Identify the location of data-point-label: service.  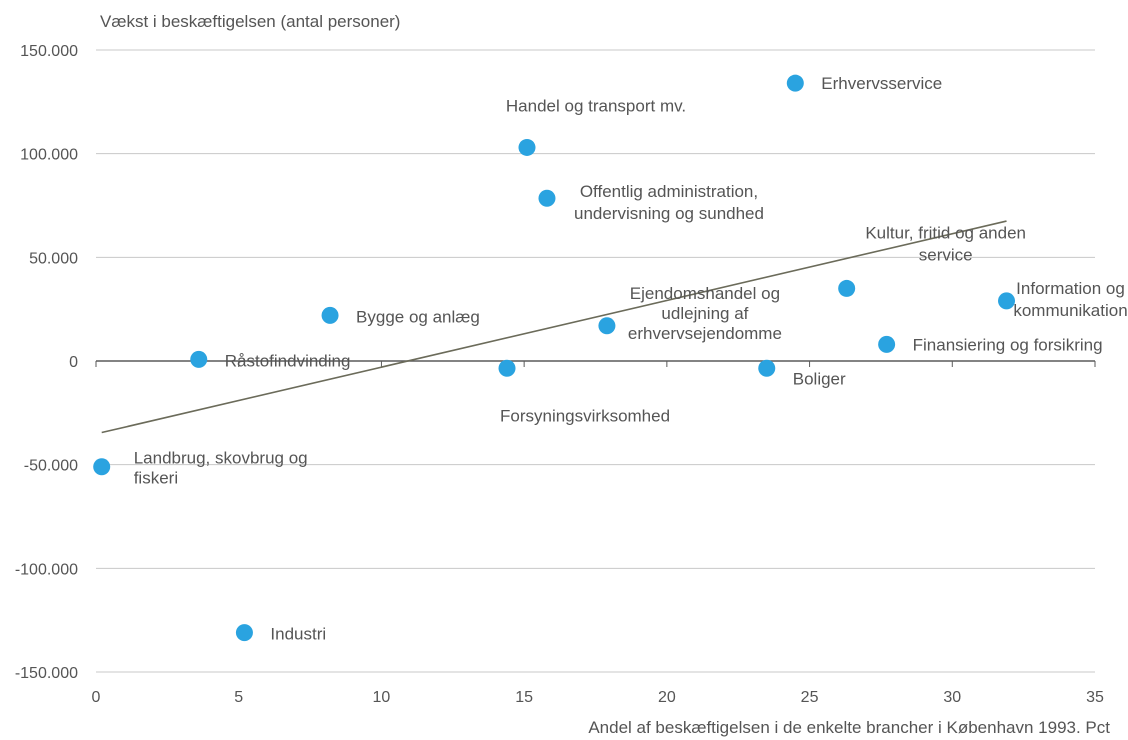
(946, 254).